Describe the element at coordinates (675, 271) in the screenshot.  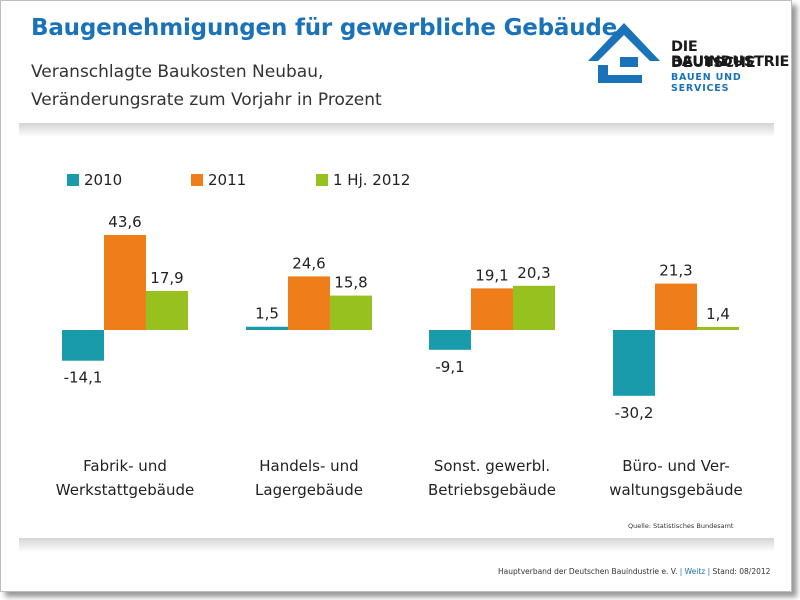
I see `data-label: 21,3` at that location.